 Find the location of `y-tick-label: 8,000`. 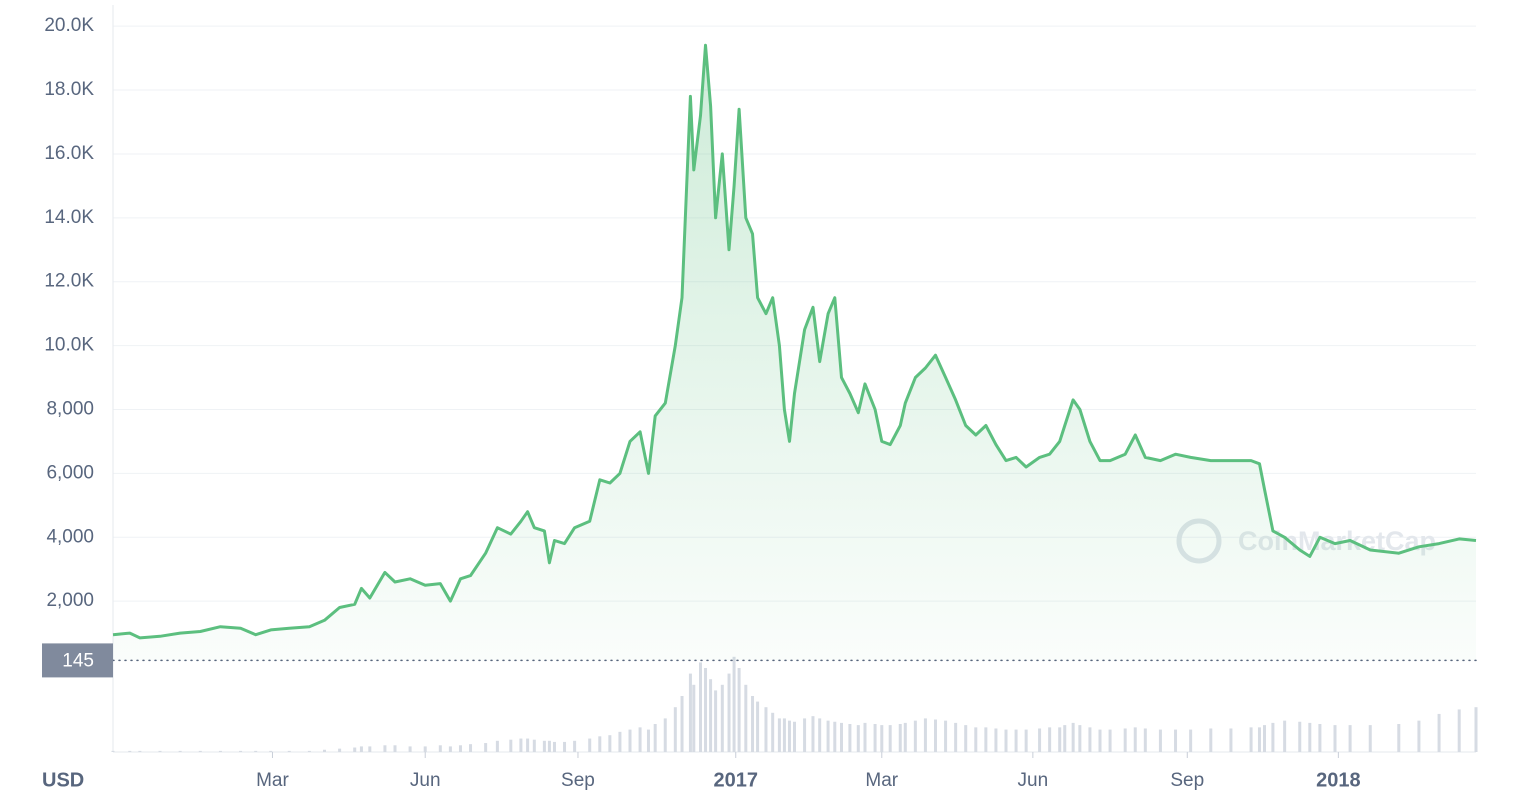

y-tick-label: 8,000 is located at coordinates (70, 409).